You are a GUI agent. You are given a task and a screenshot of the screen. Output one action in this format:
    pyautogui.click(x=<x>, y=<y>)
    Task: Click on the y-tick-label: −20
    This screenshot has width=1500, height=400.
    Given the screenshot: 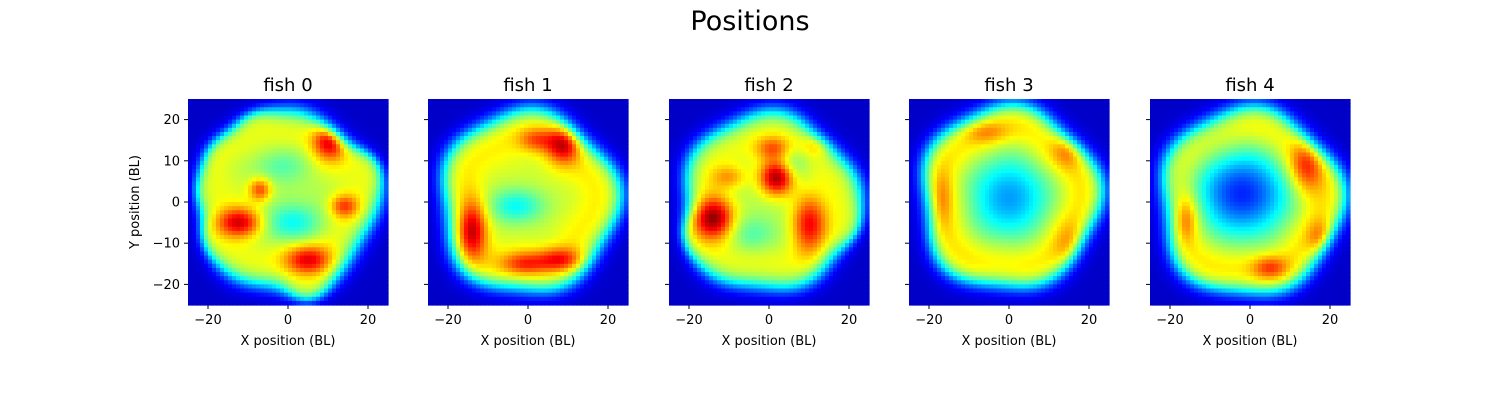 What is the action you would take?
    pyautogui.click(x=166, y=285)
    